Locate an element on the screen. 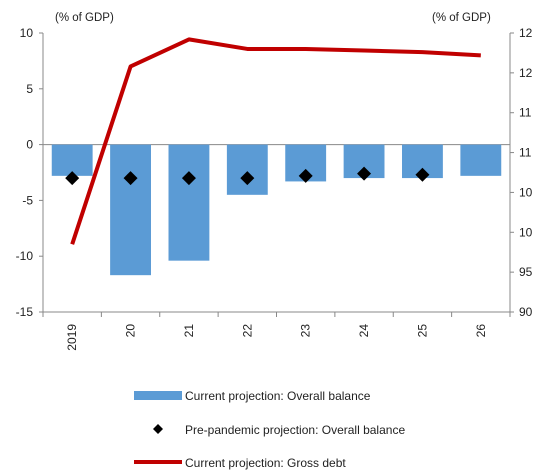 The image size is (540, 471). x-tick-label: 22 is located at coordinates (247, 331).